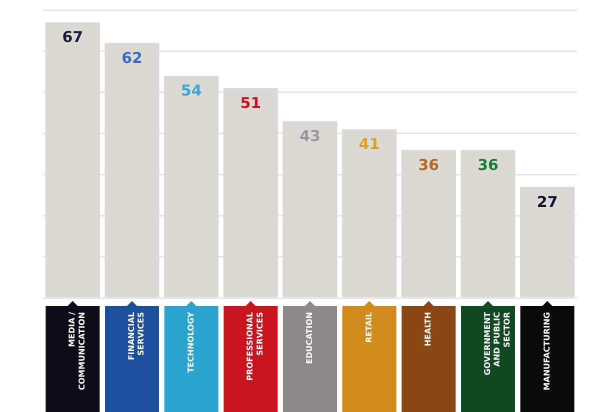 This screenshot has width=606, height=412. Describe the element at coordinates (255, 346) in the screenshot. I see `x-tick-label: PROFESSIONAL SERVICES` at that location.